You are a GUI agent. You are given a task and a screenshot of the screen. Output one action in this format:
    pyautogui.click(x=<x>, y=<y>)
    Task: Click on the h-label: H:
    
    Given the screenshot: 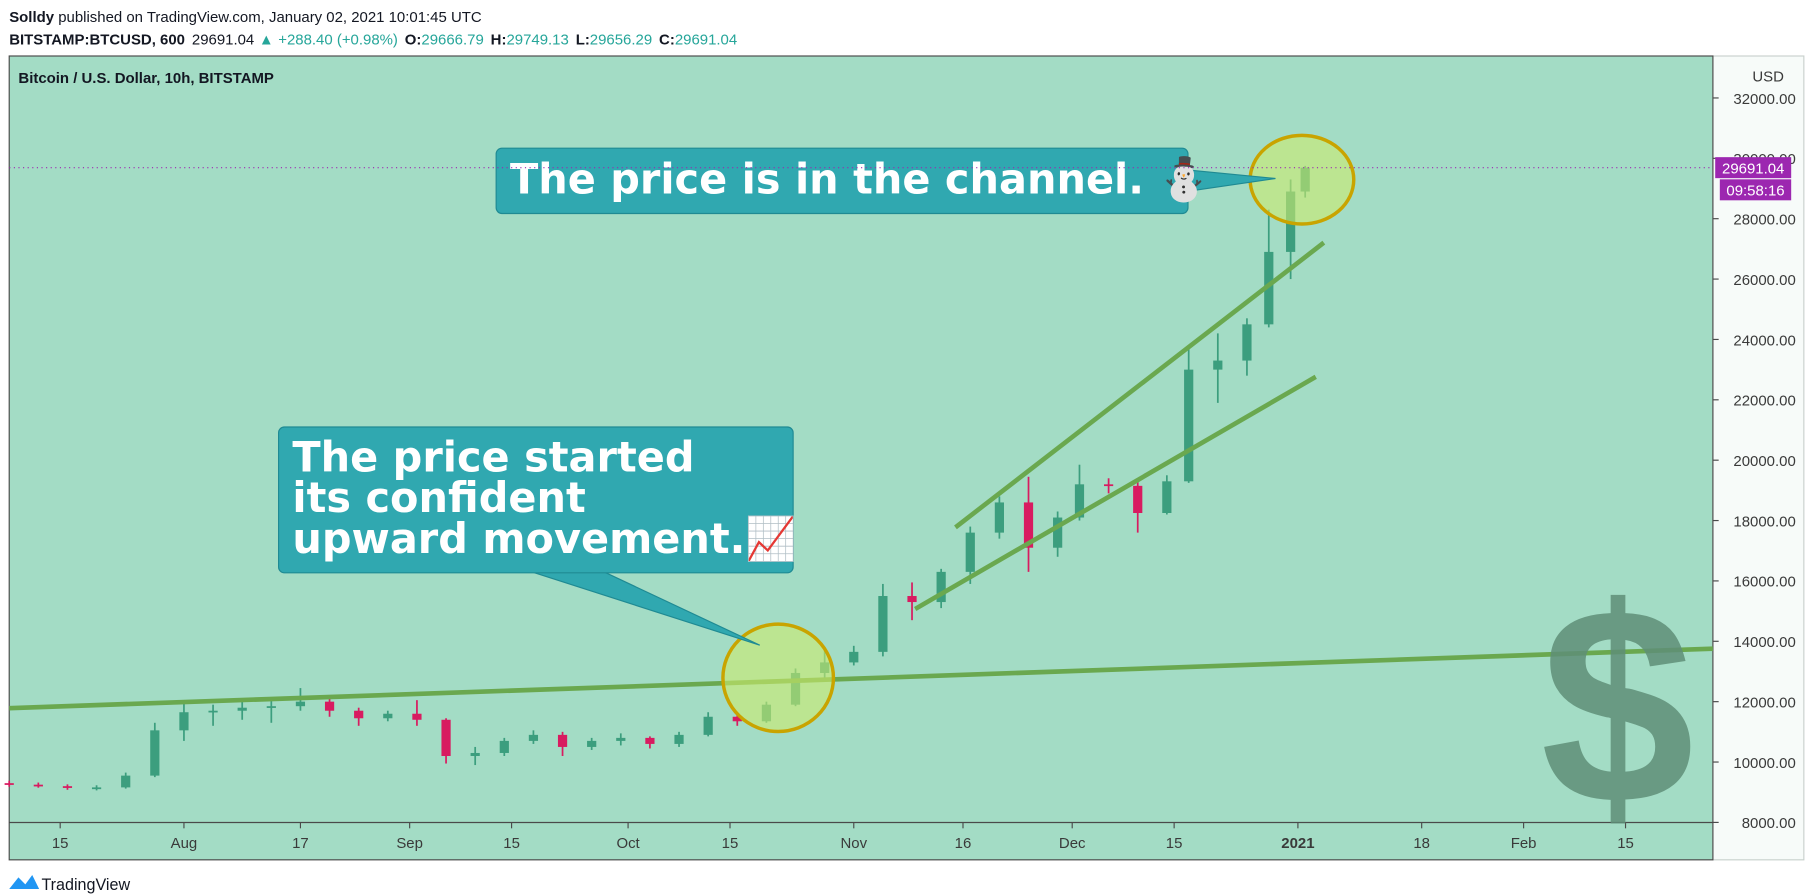 What is the action you would take?
    pyautogui.click(x=499, y=39)
    